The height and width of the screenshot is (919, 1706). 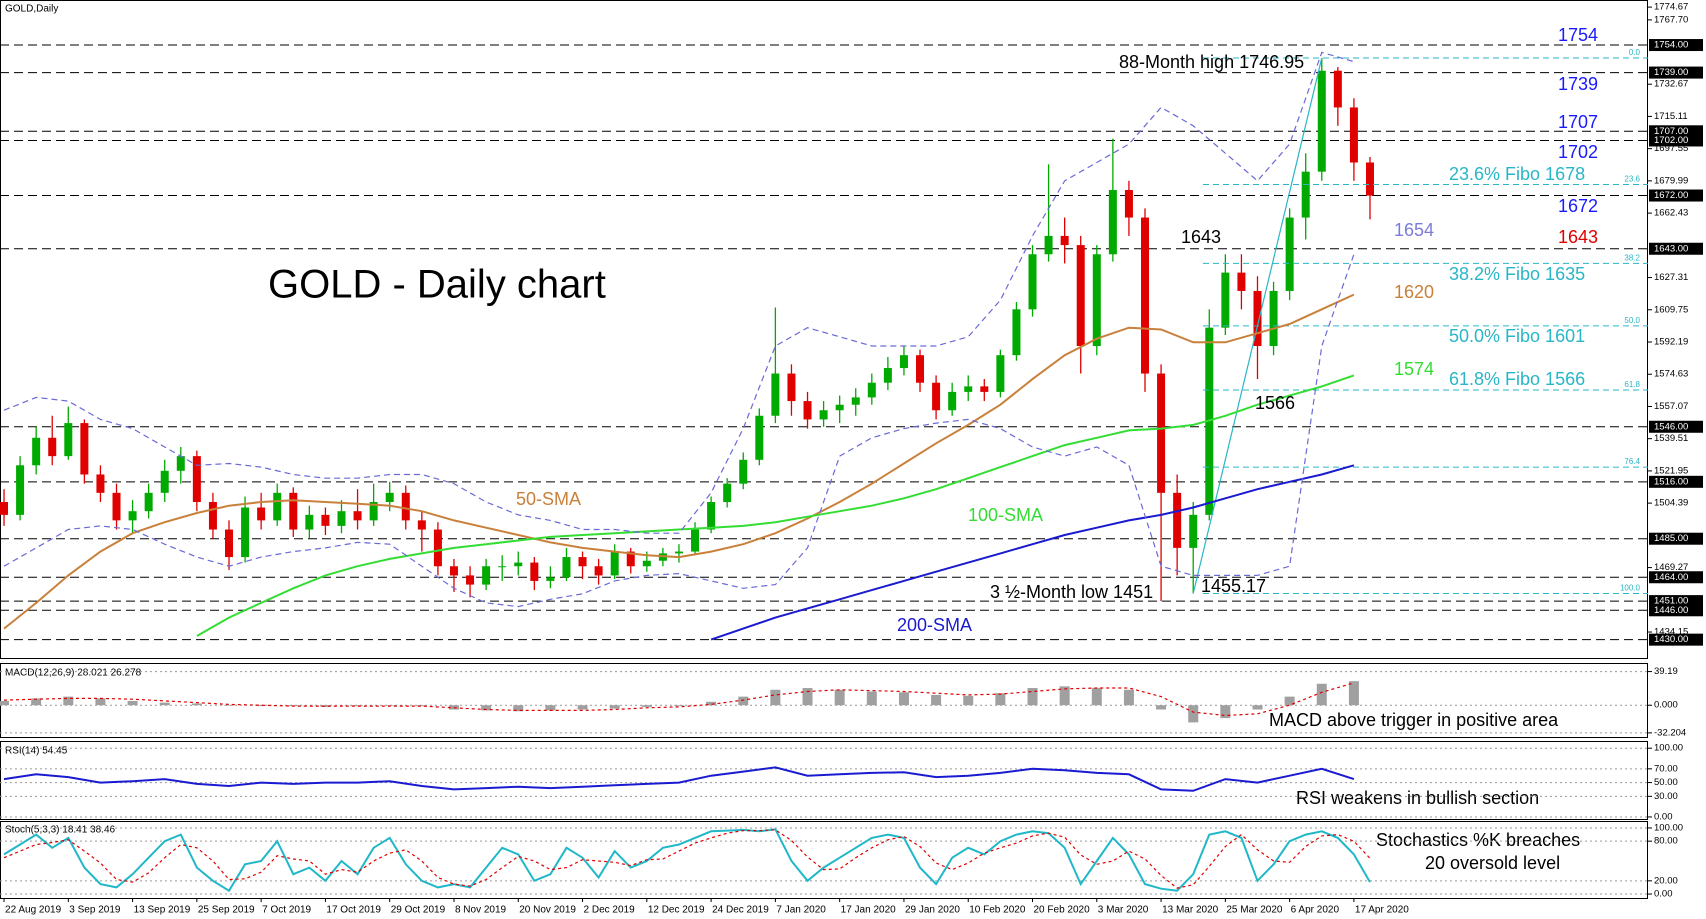 What do you see at coordinates (1666, 841) in the screenshot?
I see `y-tick-label: 80.00` at bounding box center [1666, 841].